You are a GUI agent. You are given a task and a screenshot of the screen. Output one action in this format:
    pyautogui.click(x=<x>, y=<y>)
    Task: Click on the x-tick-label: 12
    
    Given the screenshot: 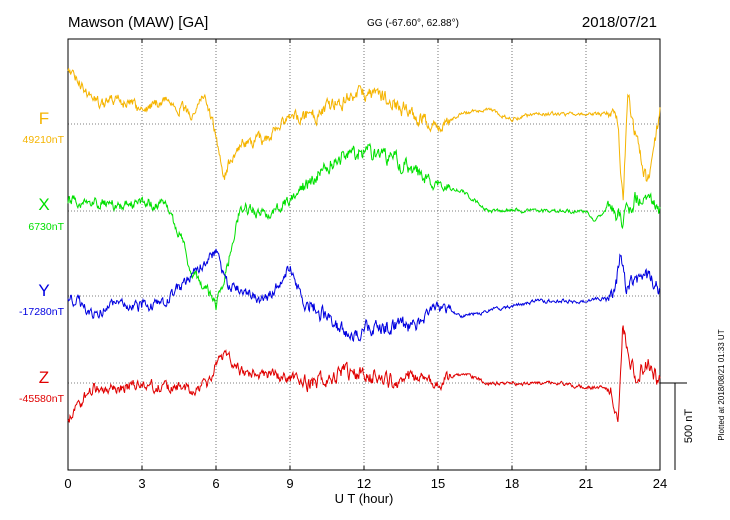 What is the action you would take?
    pyautogui.click(x=364, y=483)
    